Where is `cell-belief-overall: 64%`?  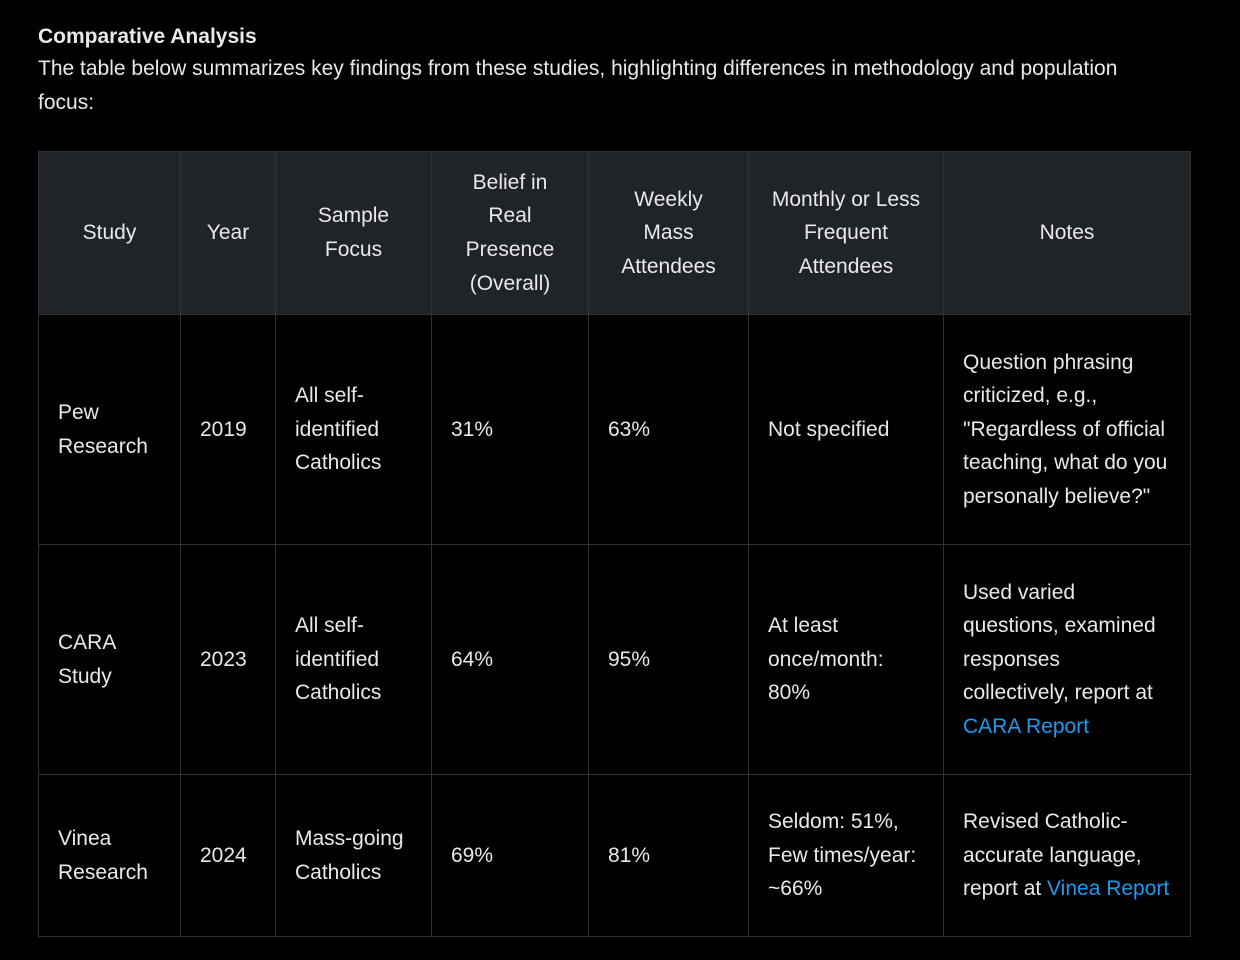
cell-belief-overall: 64% is located at coordinates (510, 659).